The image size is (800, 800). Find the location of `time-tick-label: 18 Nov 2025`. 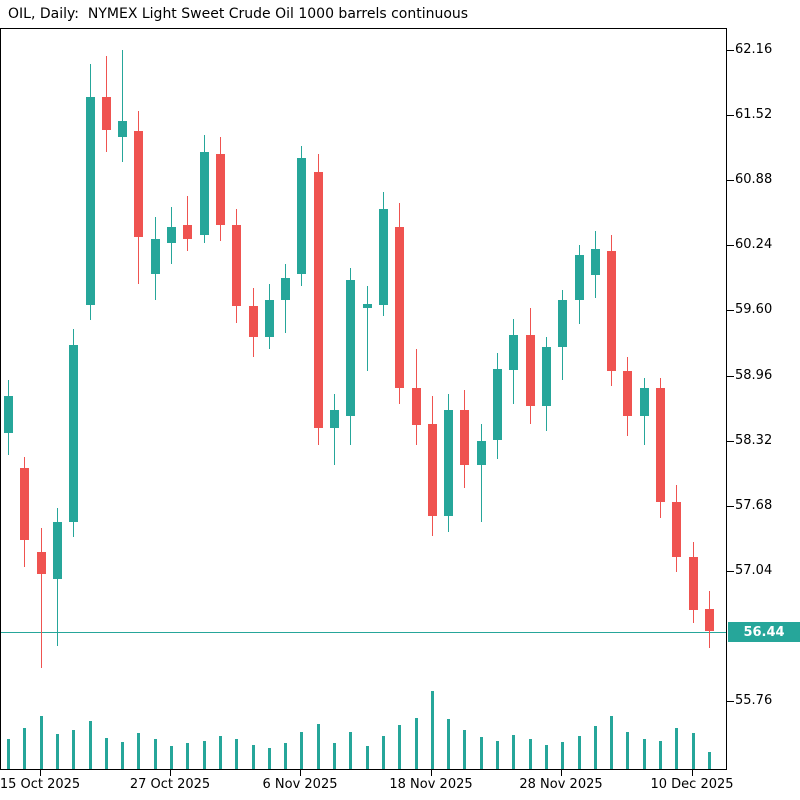

time-tick-label: 18 Nov 2025 is located at coordinates (431, 784).